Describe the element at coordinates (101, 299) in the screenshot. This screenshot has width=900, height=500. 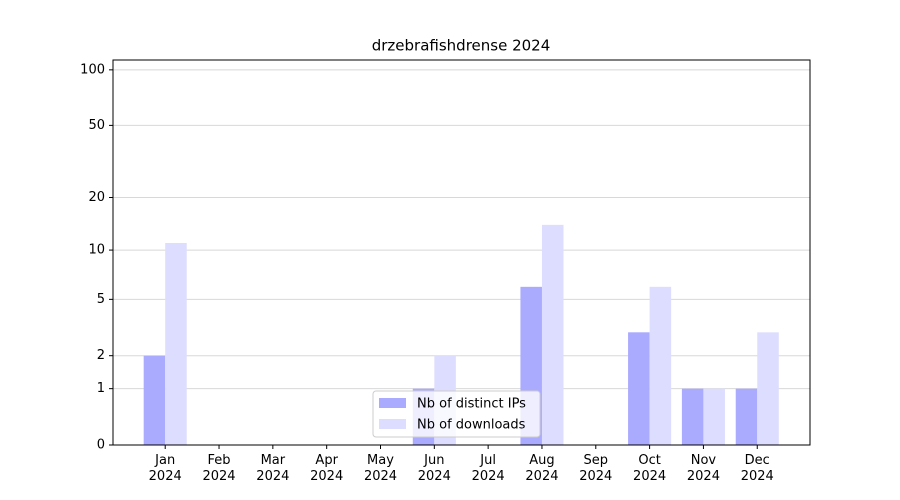
I see `y-tick-label: 5` at that location.